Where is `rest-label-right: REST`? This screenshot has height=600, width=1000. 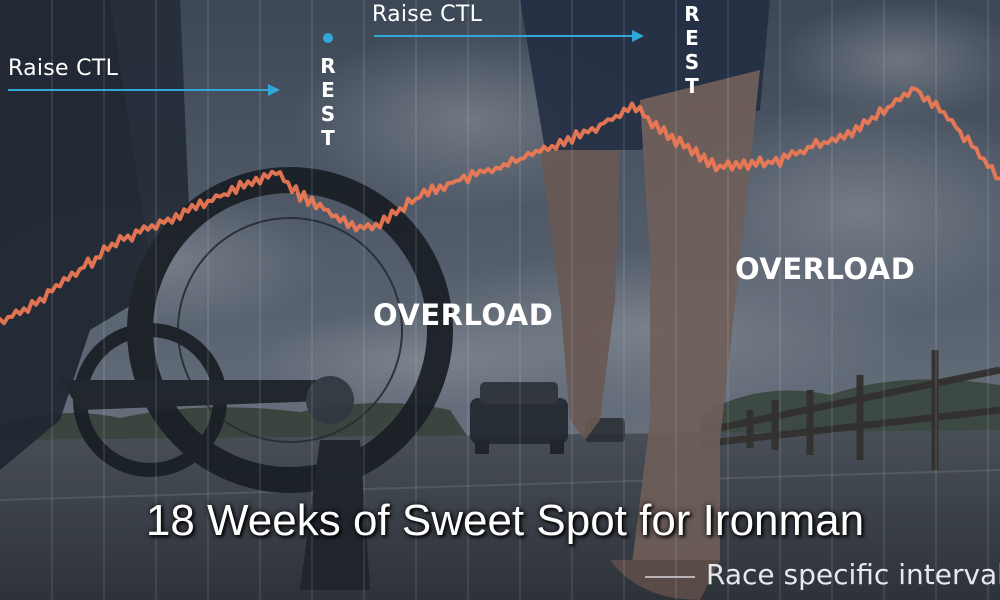
rest-label-right: REST is located at coordinates (692, 50).